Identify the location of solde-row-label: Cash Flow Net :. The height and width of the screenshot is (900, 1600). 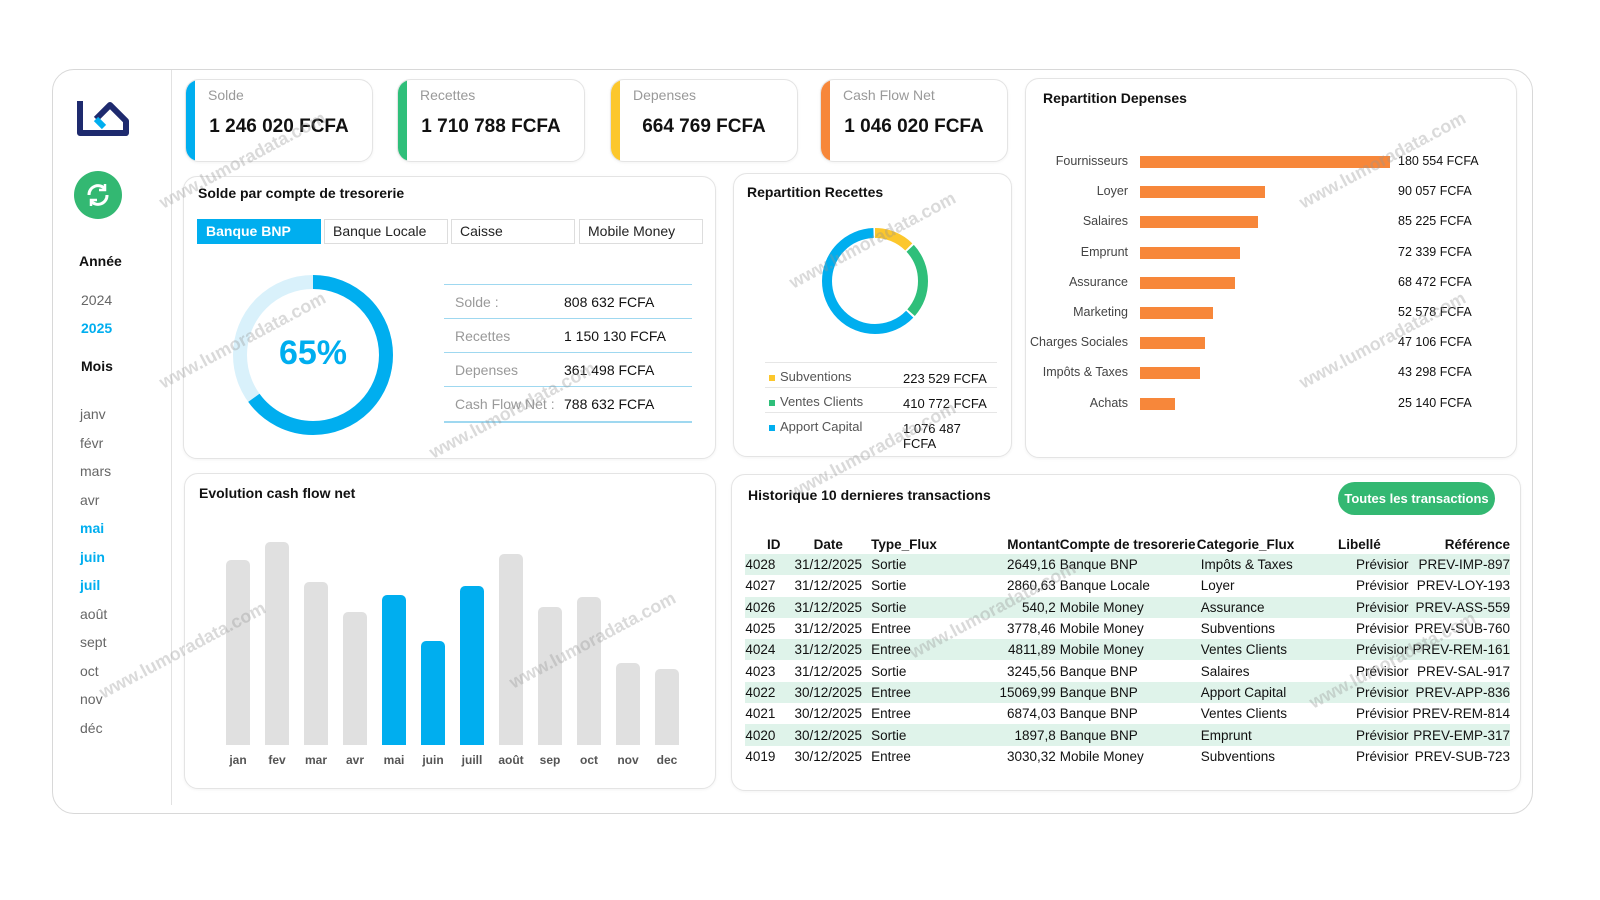
(505, 404).